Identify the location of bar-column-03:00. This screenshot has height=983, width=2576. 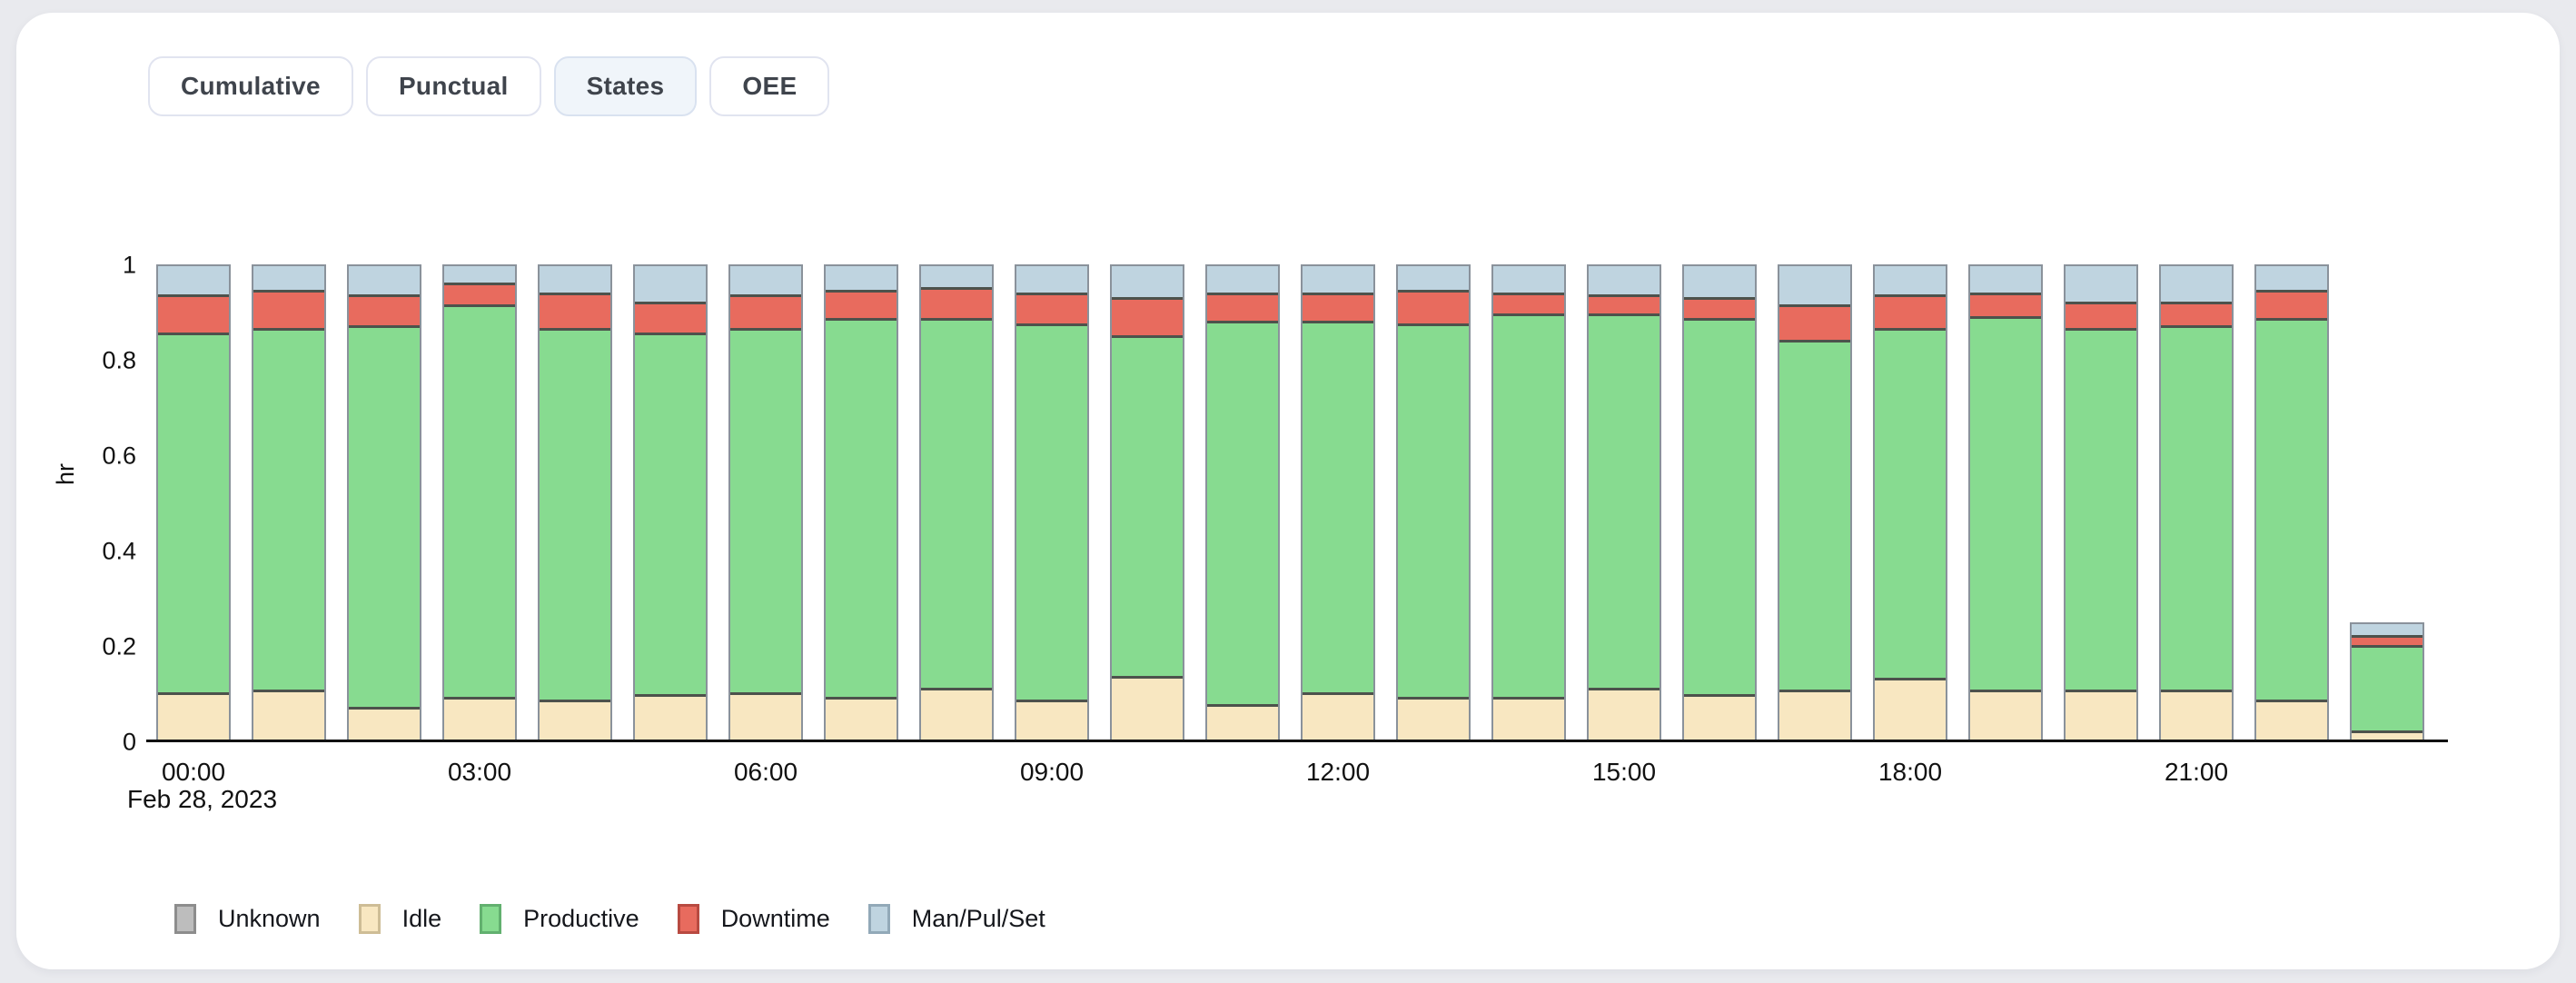
(479, 502).